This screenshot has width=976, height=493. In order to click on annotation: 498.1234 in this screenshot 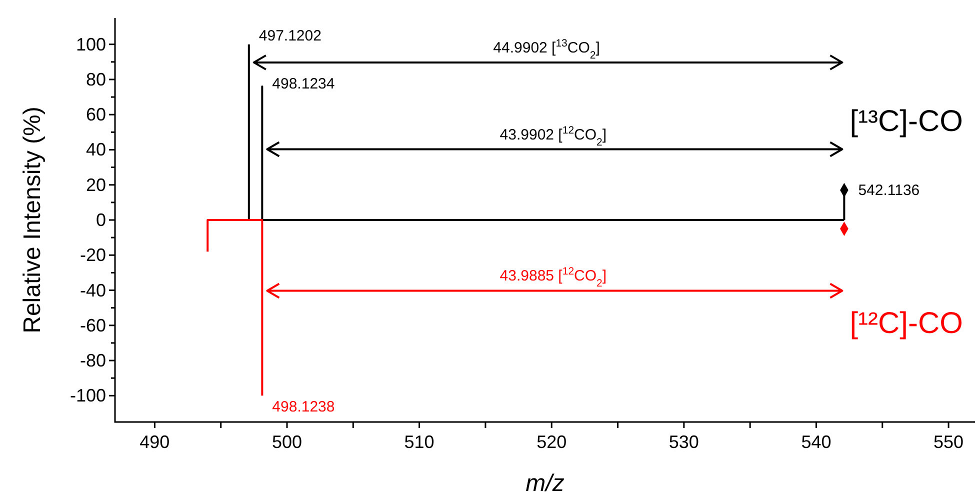, I will do `click(303, 84)`.